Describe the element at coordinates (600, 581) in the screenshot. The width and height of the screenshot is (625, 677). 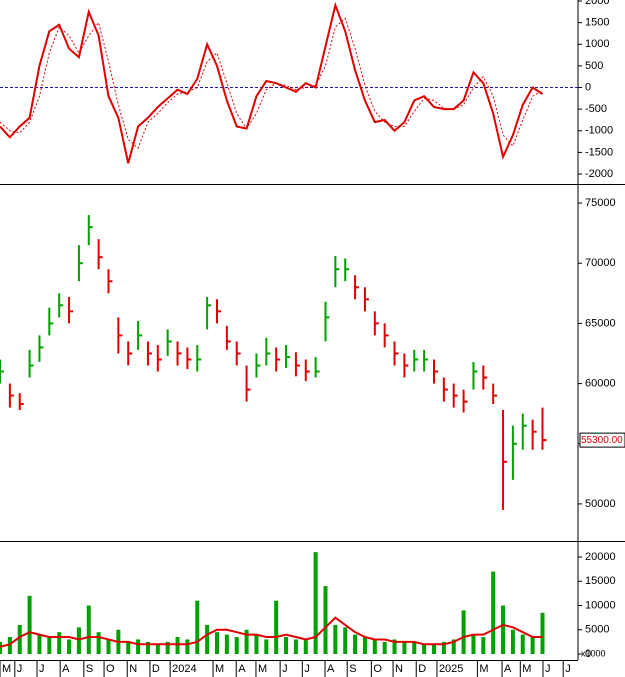
I see `y-tick-label: 15000` at that location.